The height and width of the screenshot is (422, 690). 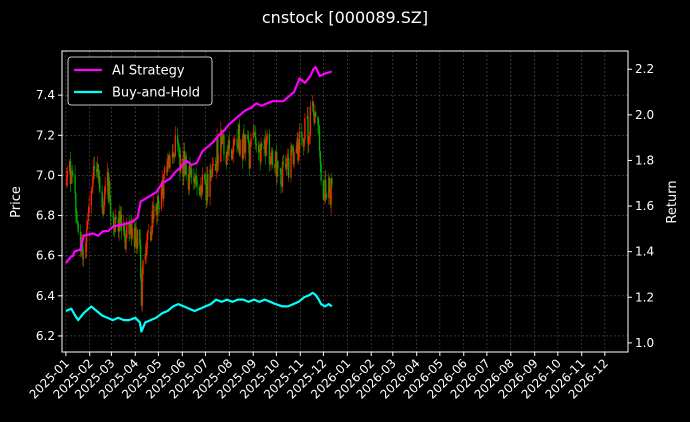 What do you see at coordinates (644, 252) in the screenshot?
I see `y-tick-label-right: 1.4` at bounding box center [644, 252].